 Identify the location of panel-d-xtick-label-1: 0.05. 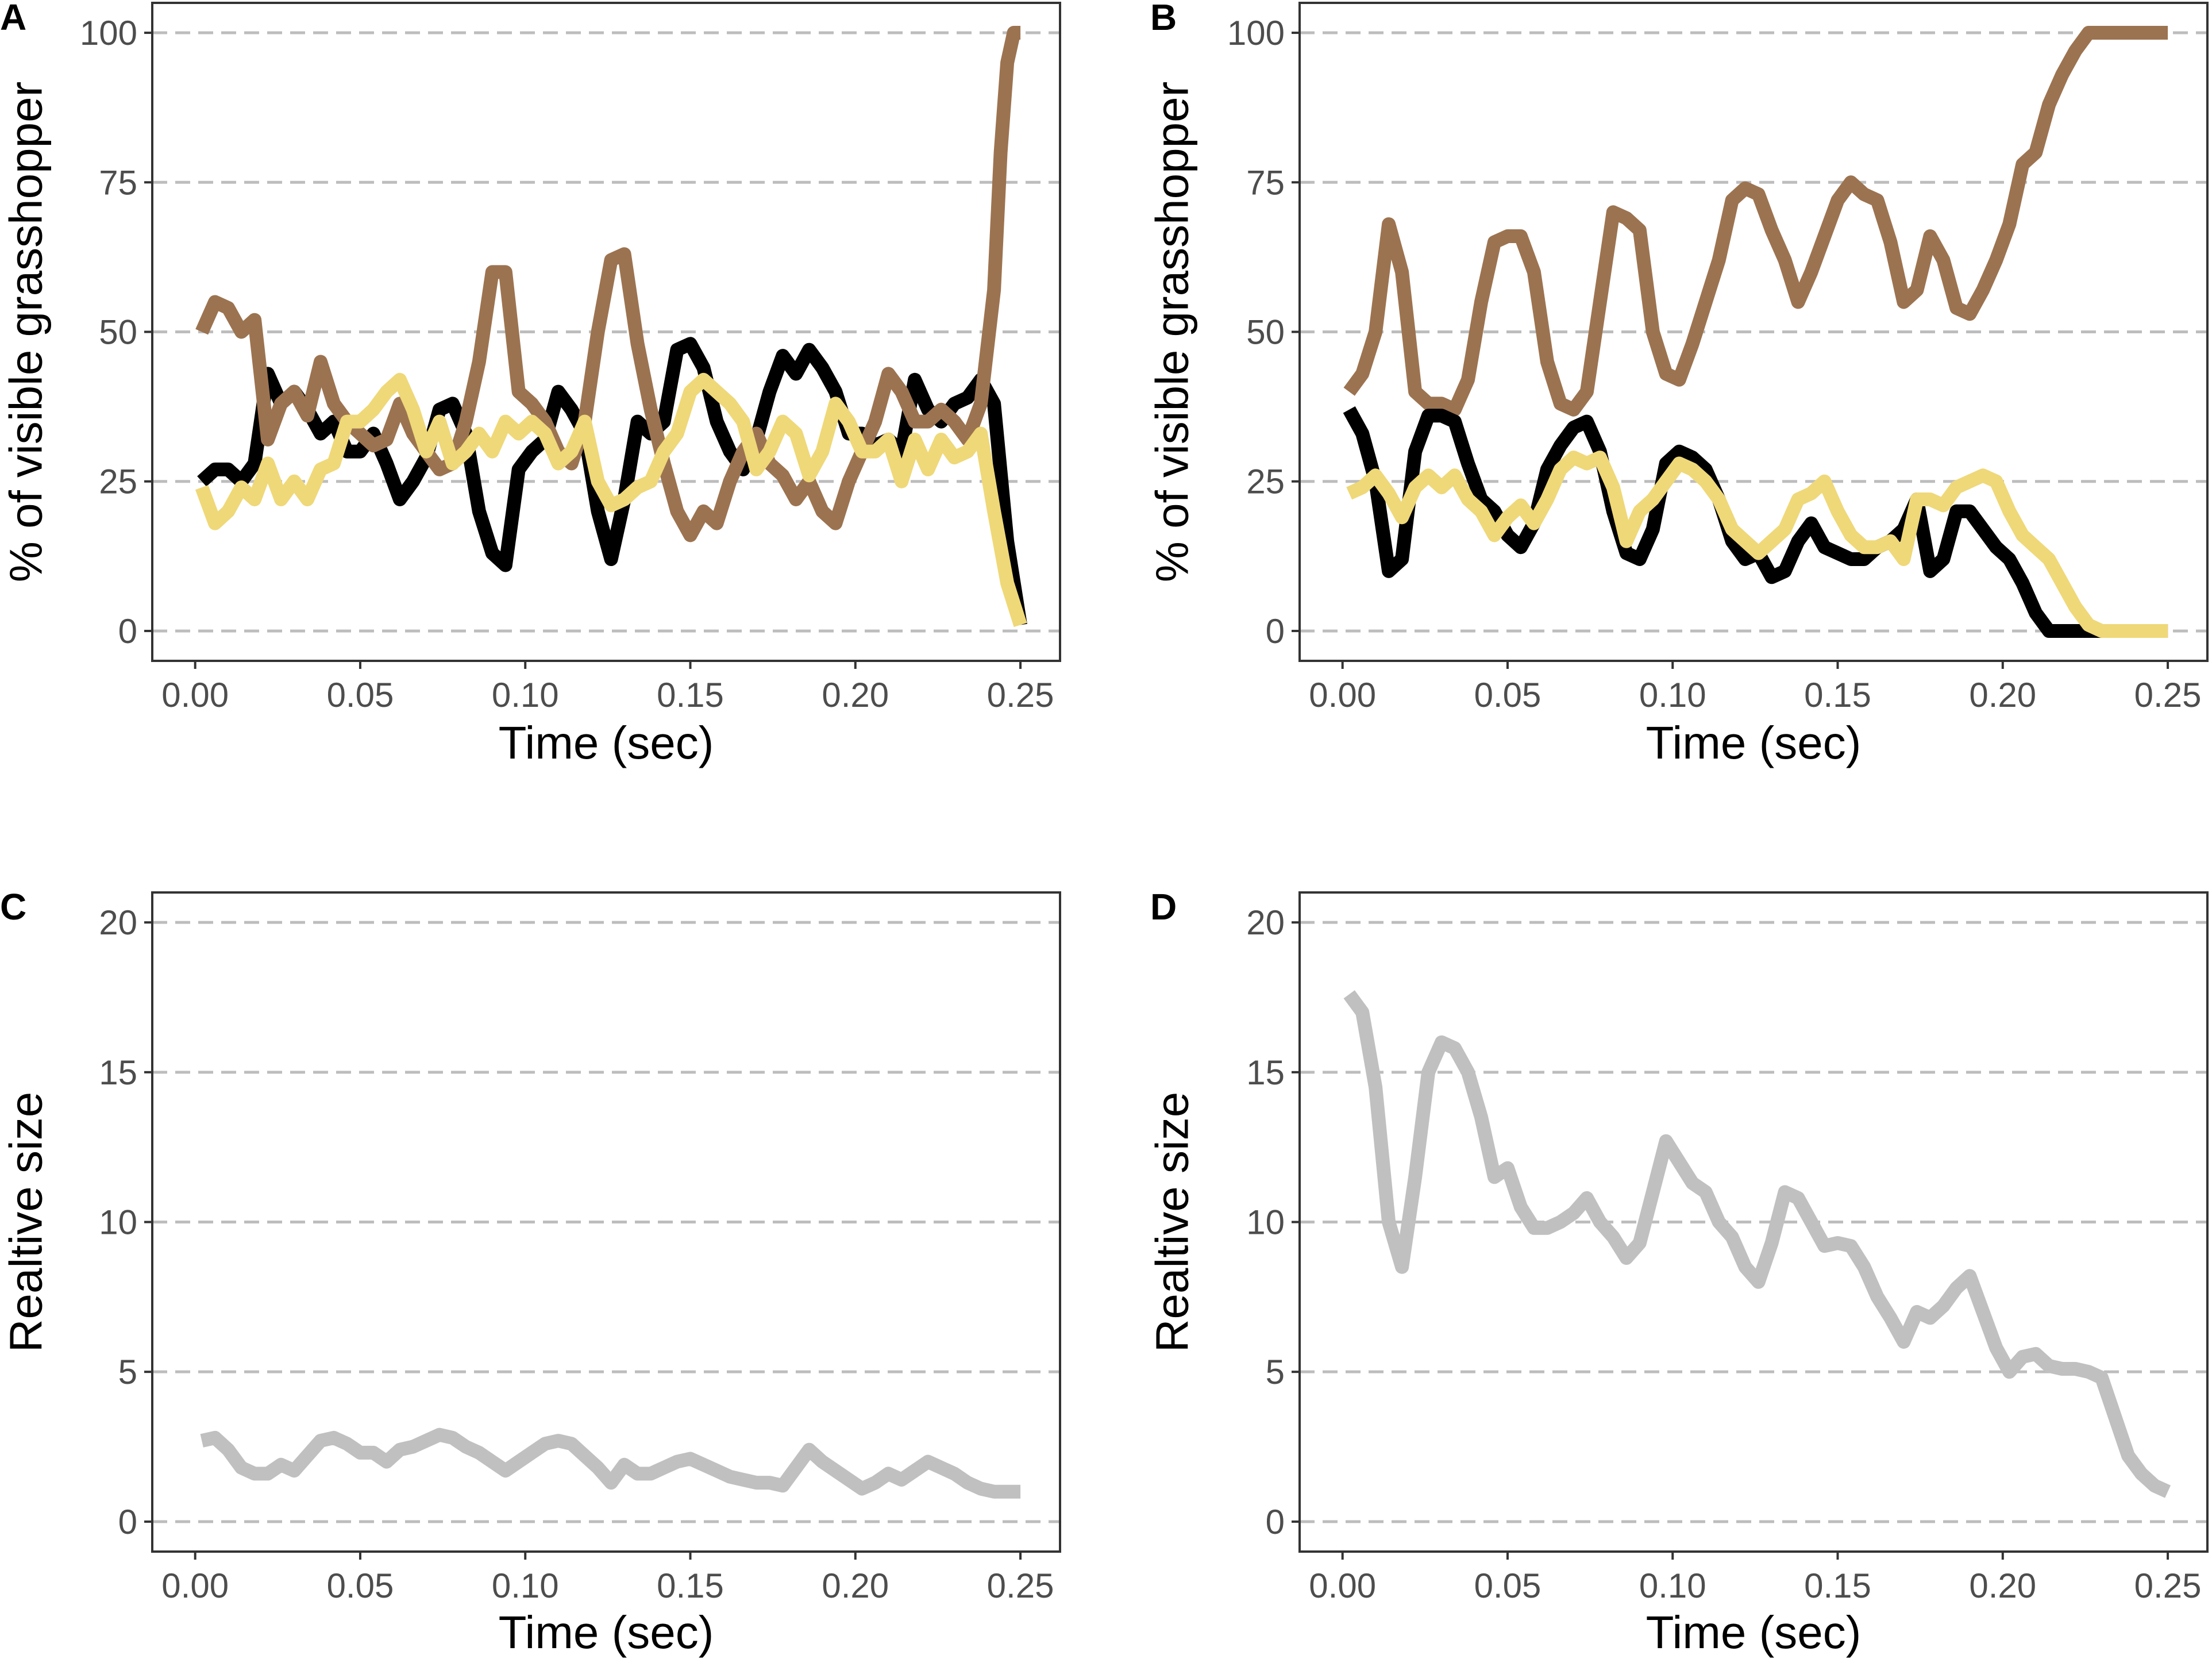
(1508, 1586).